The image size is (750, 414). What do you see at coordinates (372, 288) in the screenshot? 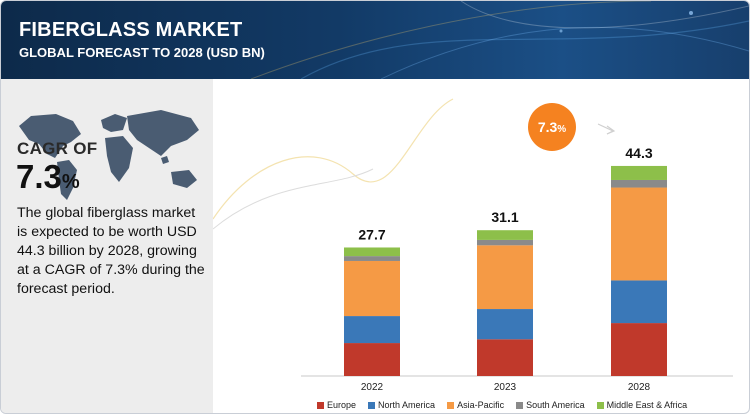
I see `bar-segment-asia-pacific-2022` at bounding box center [372, 288].